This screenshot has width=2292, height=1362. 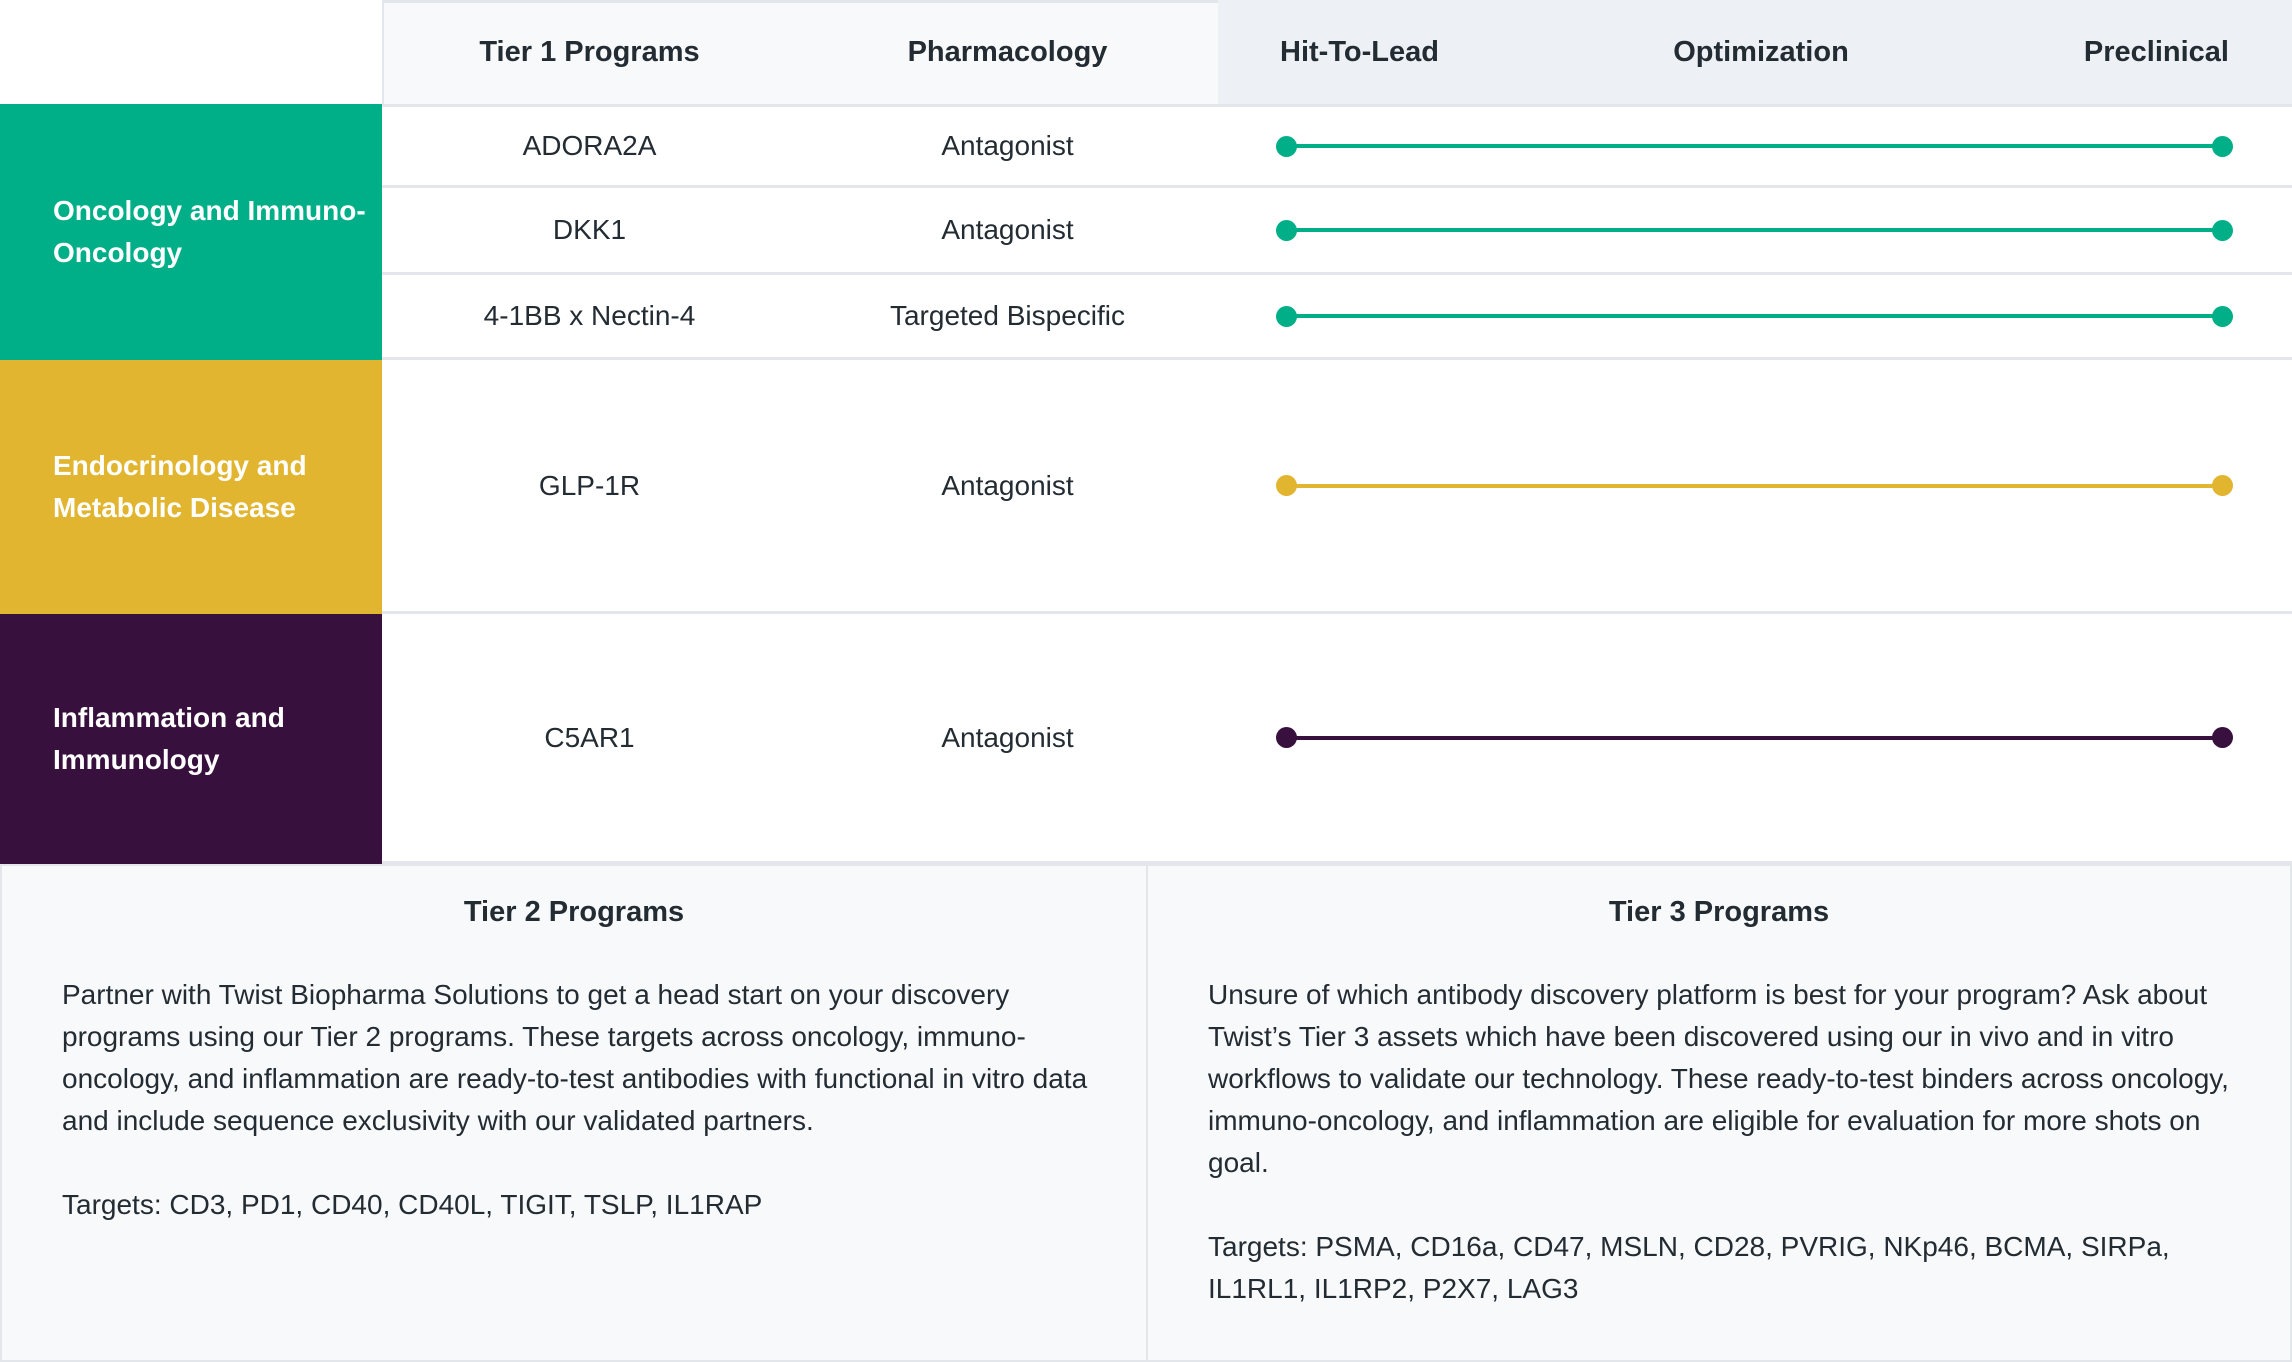 What do you see at coordinates (2156, 52) in the screenshot?
I see `header-stage-preclinical: Preclinical` at bounding box center [2156, 52].